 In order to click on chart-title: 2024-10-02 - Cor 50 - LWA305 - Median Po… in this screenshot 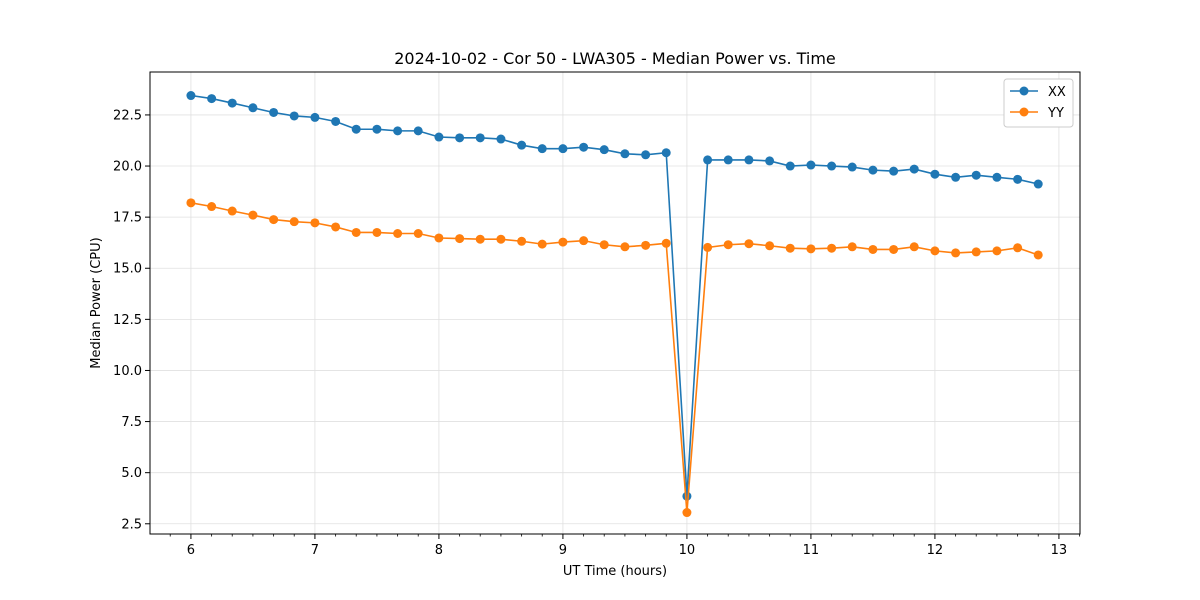, I will do `click(615, 58)`.